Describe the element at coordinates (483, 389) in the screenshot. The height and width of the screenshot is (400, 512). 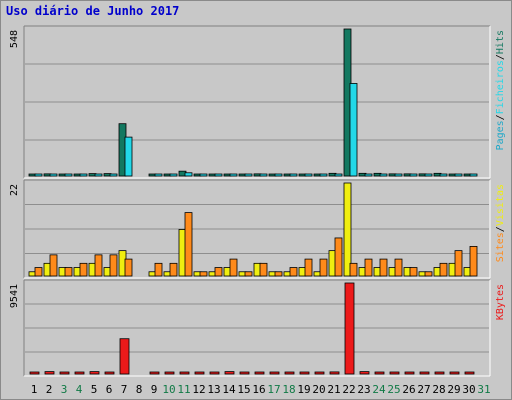
I see `x-tick-label: 31` at that location.